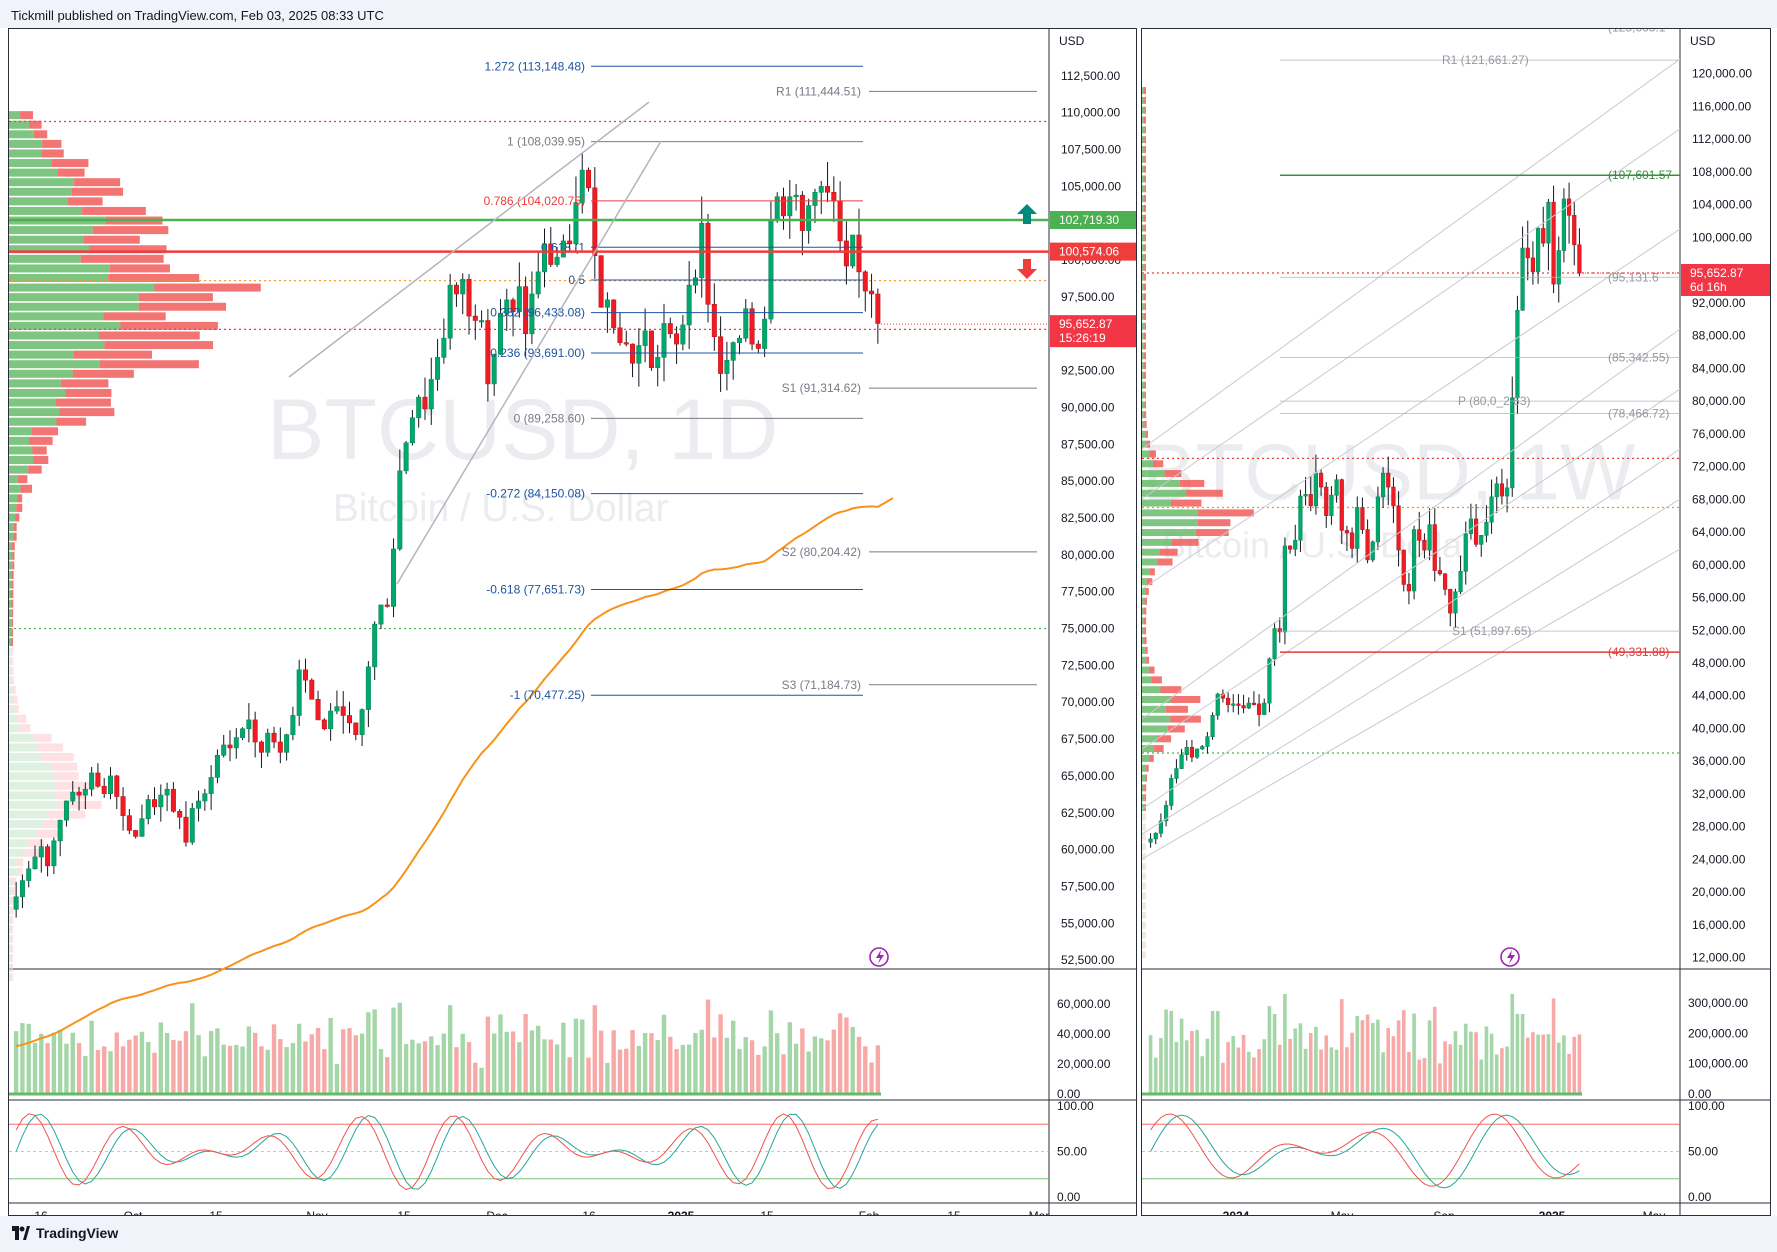  I want to click on tradingview-logo: TradingView, so click(65, 1233).